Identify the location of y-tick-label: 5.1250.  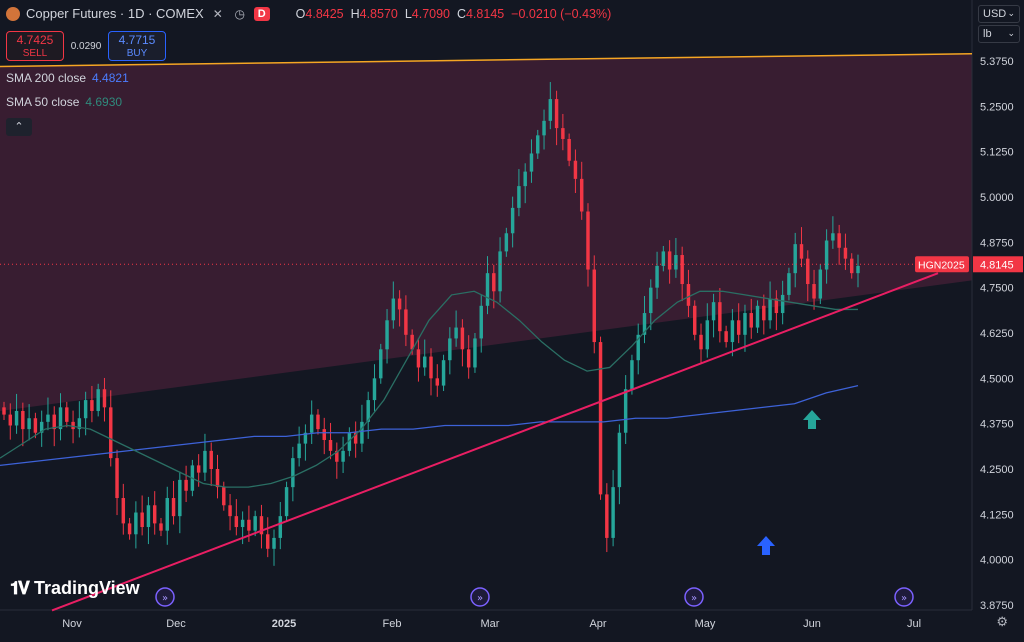
(997, 153).